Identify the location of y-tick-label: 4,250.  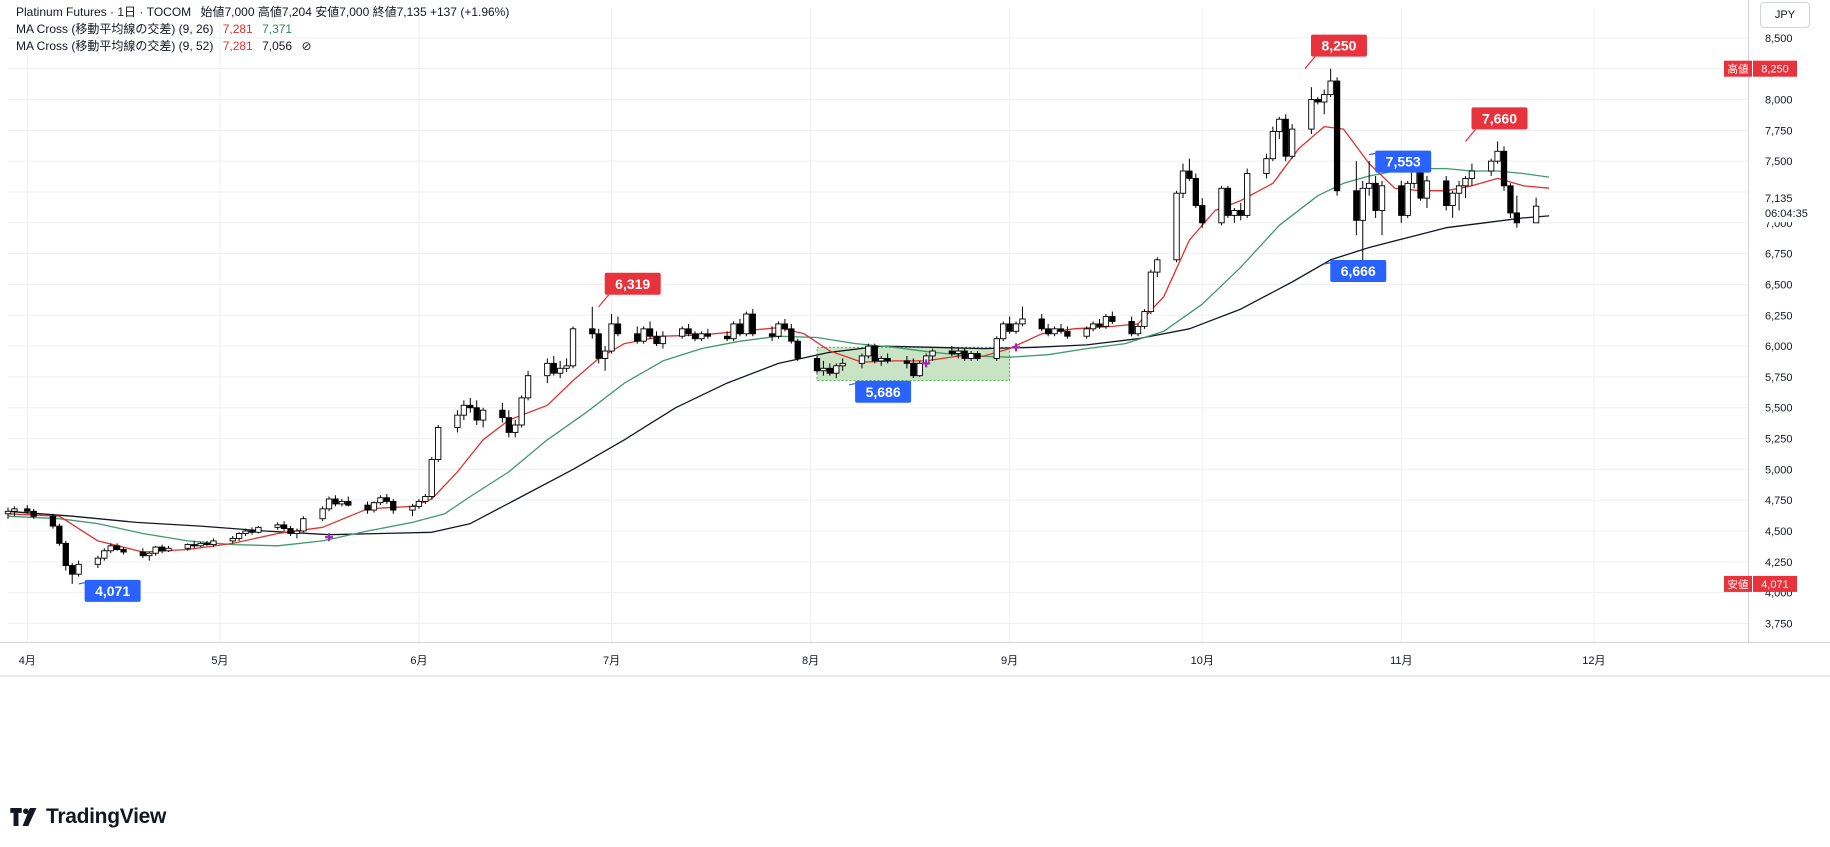
(1779, 563).